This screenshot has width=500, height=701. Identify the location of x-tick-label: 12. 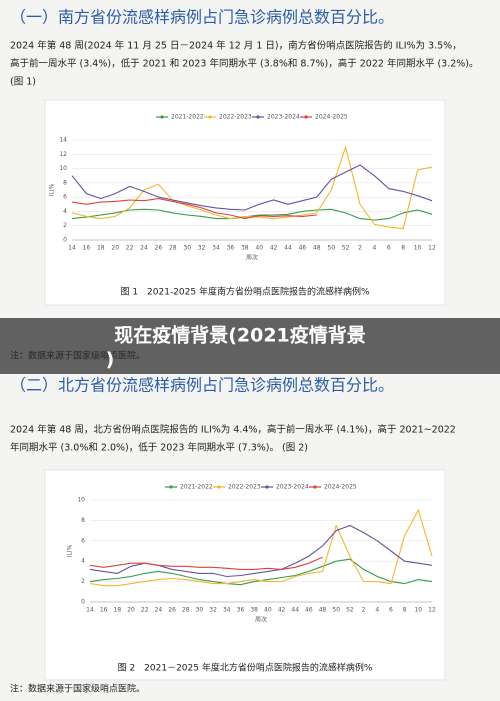
(432, 610).